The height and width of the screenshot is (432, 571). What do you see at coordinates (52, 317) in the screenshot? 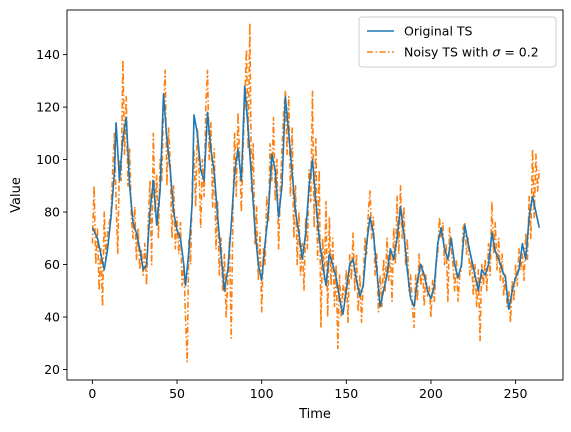
I see `y-tick-label: 40` at bounding box center [52, 317].